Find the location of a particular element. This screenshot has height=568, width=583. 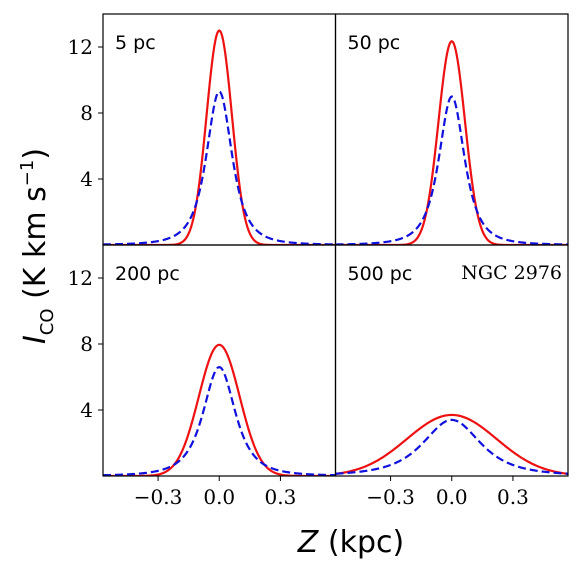

panel-label: 50 pc is located at coordinates (374, 43).